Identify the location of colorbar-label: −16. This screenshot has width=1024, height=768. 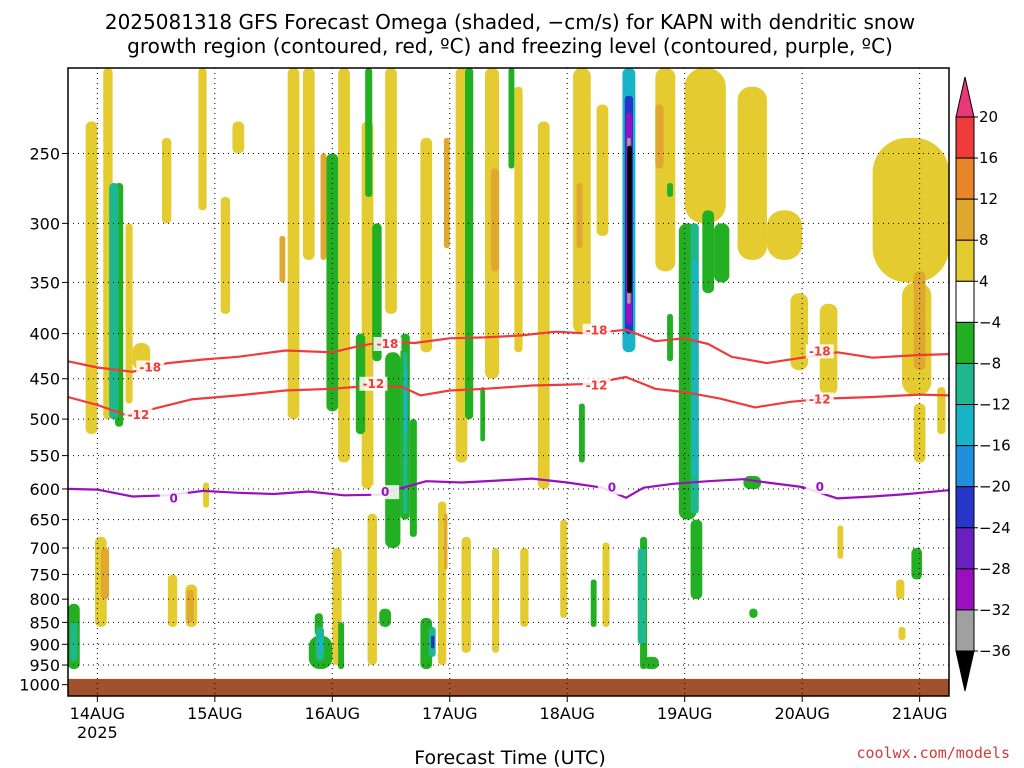
(995, 446).